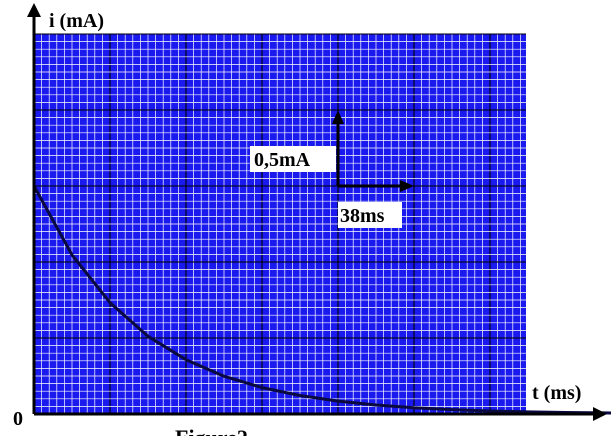 This screenshot has height=436, width=611. Describe the element at coordinates (600, 414) in the screenshot. I see `x-axis-arrow` at that location.